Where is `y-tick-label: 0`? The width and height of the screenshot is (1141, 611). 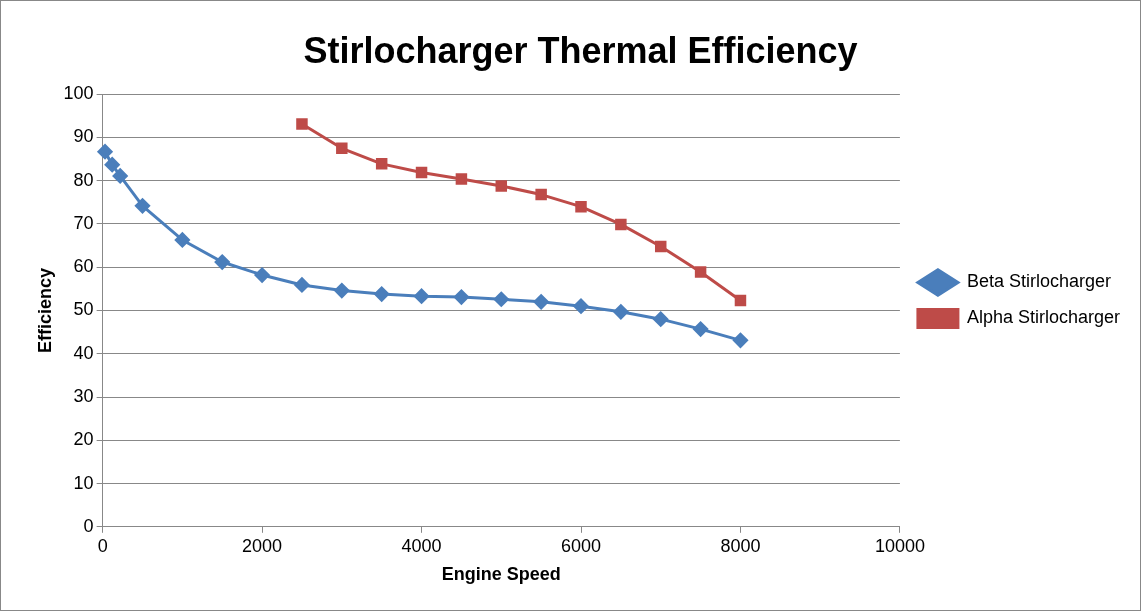 y-tick-label: 0 is located at coordinates (88, 525).